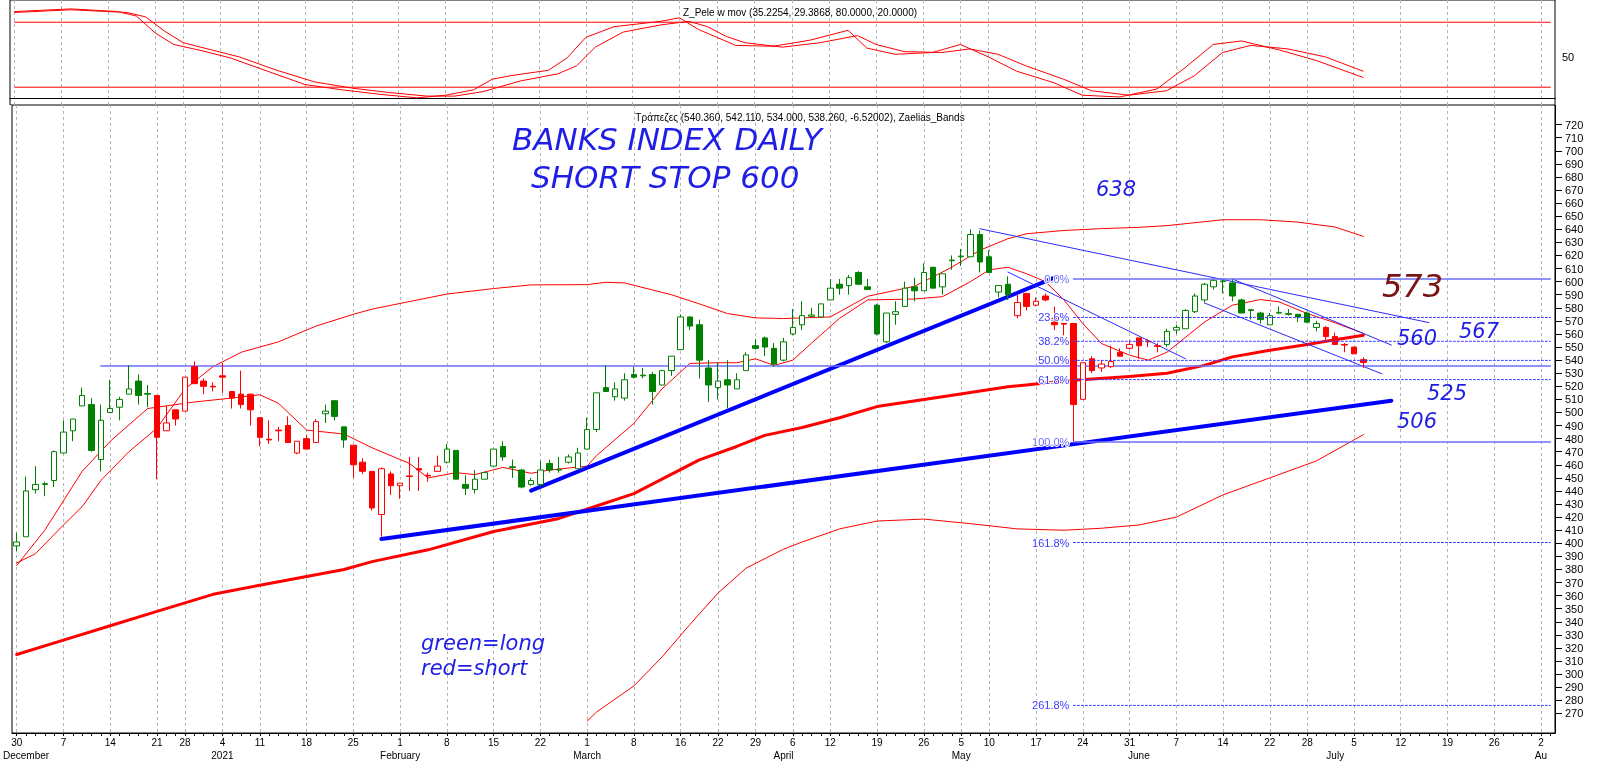 The width and height of the screenshot is (1600, 764). Describe the element at coordinates (587, 749) in the screenshot. I see `x-tick-label: 1 March` at that location.